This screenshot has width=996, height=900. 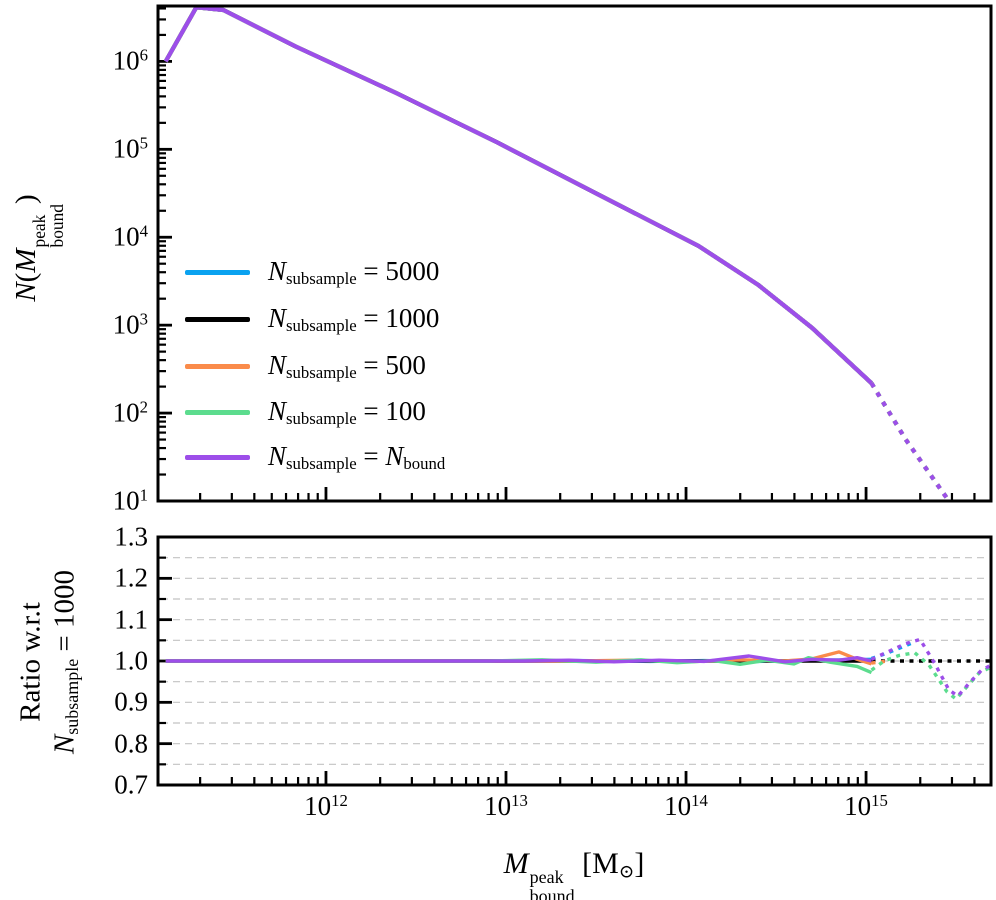 What do you see at coordinates (866, 805) in the screenshot?
I see `x-tick-label: 1015` at bounding box center [866, 805].